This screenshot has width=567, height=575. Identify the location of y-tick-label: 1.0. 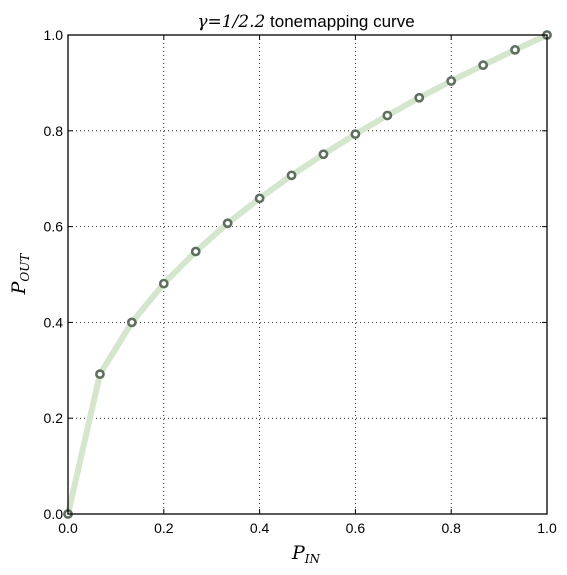
(54, 35).